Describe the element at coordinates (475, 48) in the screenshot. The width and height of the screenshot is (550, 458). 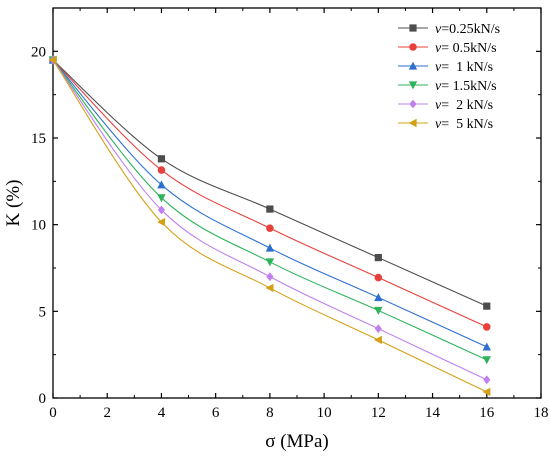
I see `legend-series-name: 0.5kN/s` at that location.